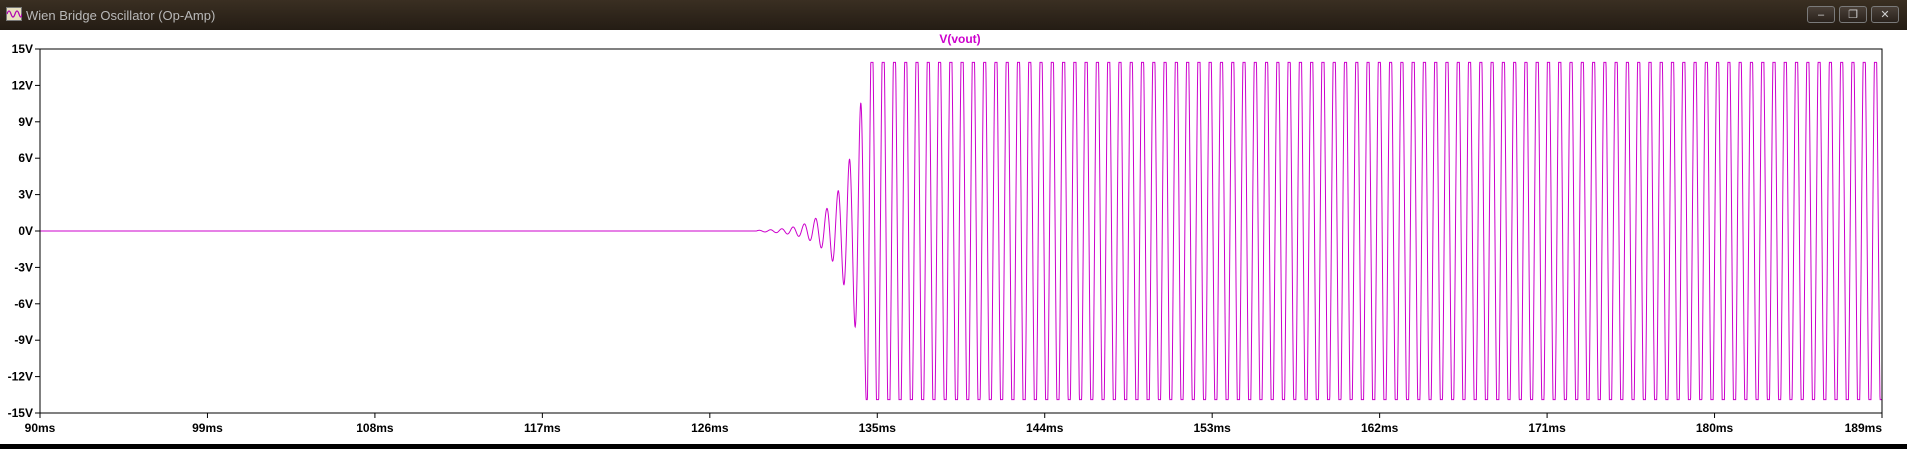 The image size is (1907, 449). I want to click on y-tick-label: 12V, so click(22, 85).